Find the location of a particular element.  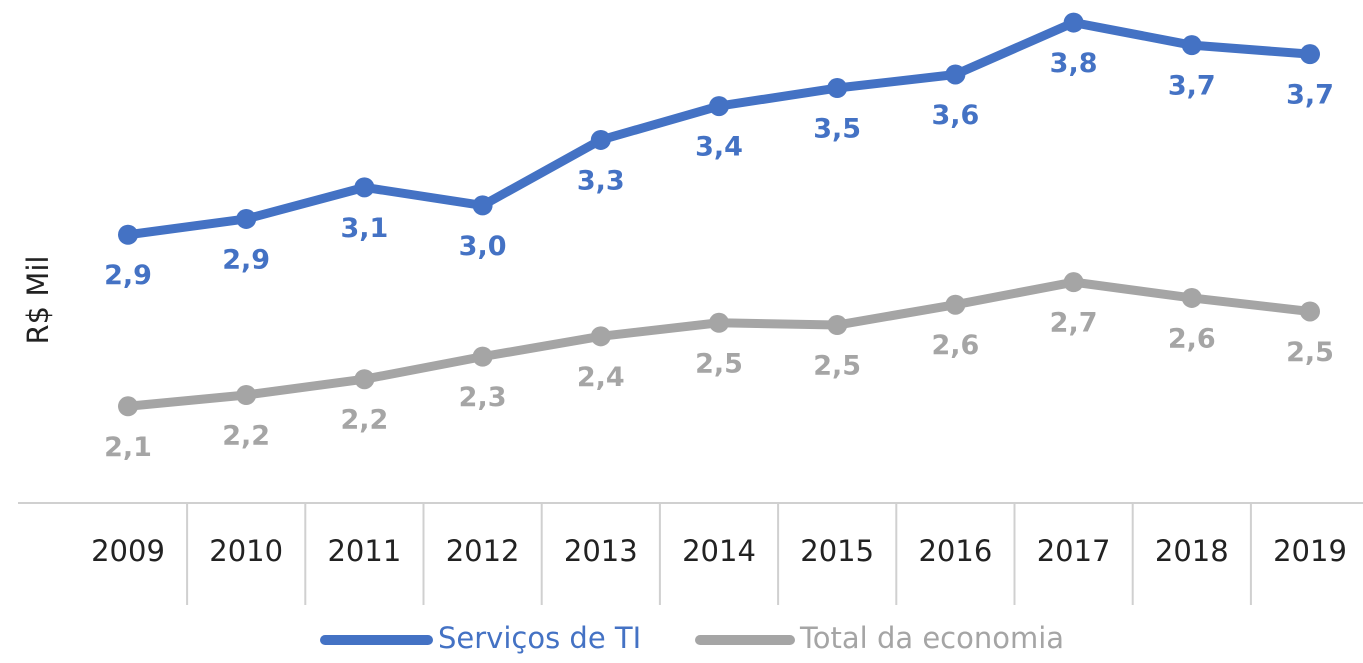

x-tick-label: 2013 is located at coordinates (601, 551).